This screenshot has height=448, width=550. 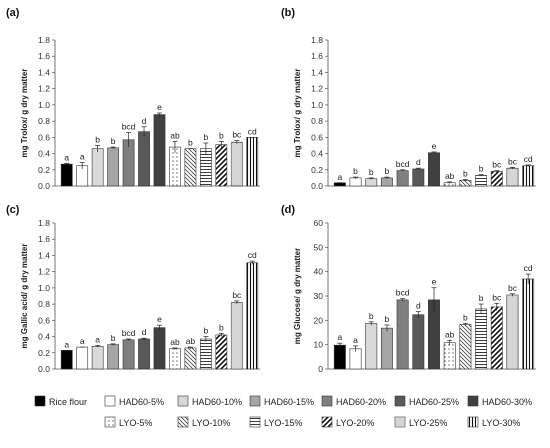 What do you see at coordinates (141, 402) in the screenshot?
I see `legend-label: HAD60-5%` at bounding box center [141, 402].